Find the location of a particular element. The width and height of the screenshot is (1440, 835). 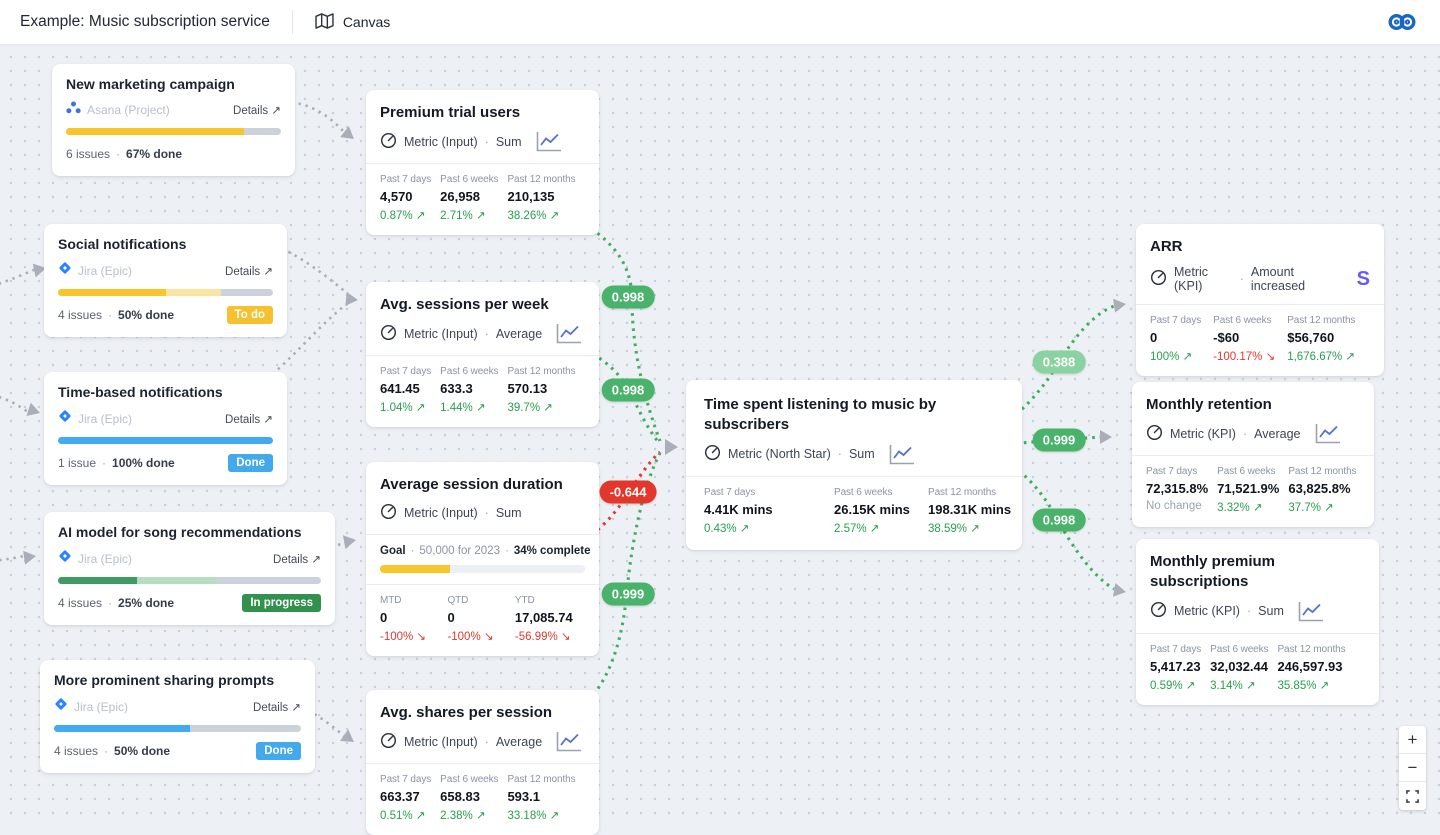

header-divider is located at coordinates (292, 22).